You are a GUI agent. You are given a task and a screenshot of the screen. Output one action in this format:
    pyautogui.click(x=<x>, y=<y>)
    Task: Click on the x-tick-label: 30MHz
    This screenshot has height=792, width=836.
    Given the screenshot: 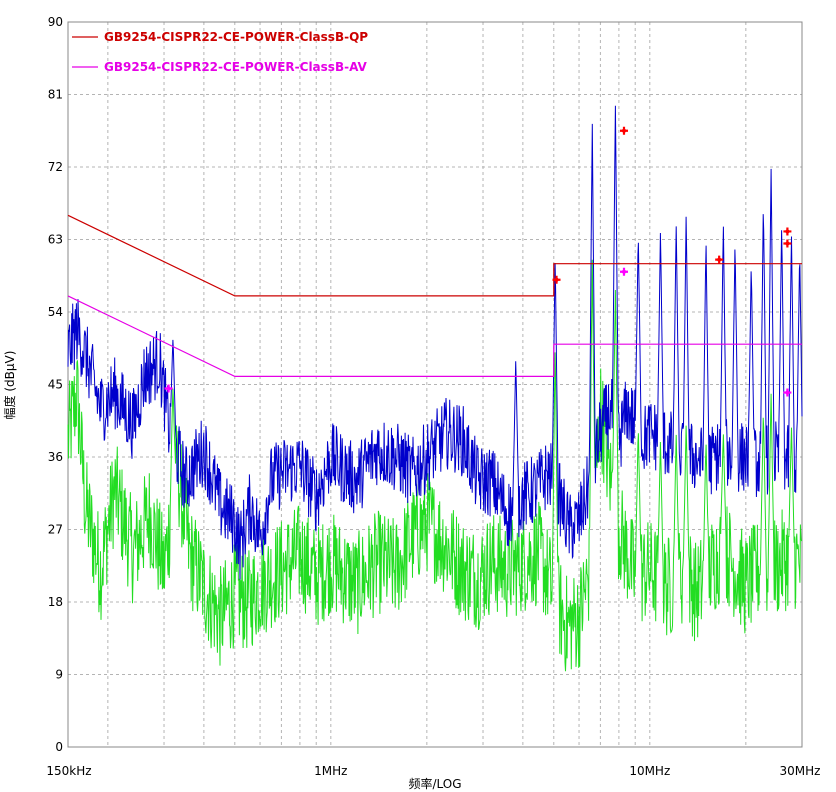 What is the action you would take?
    pyautogui.click(x=800, y=771)
    